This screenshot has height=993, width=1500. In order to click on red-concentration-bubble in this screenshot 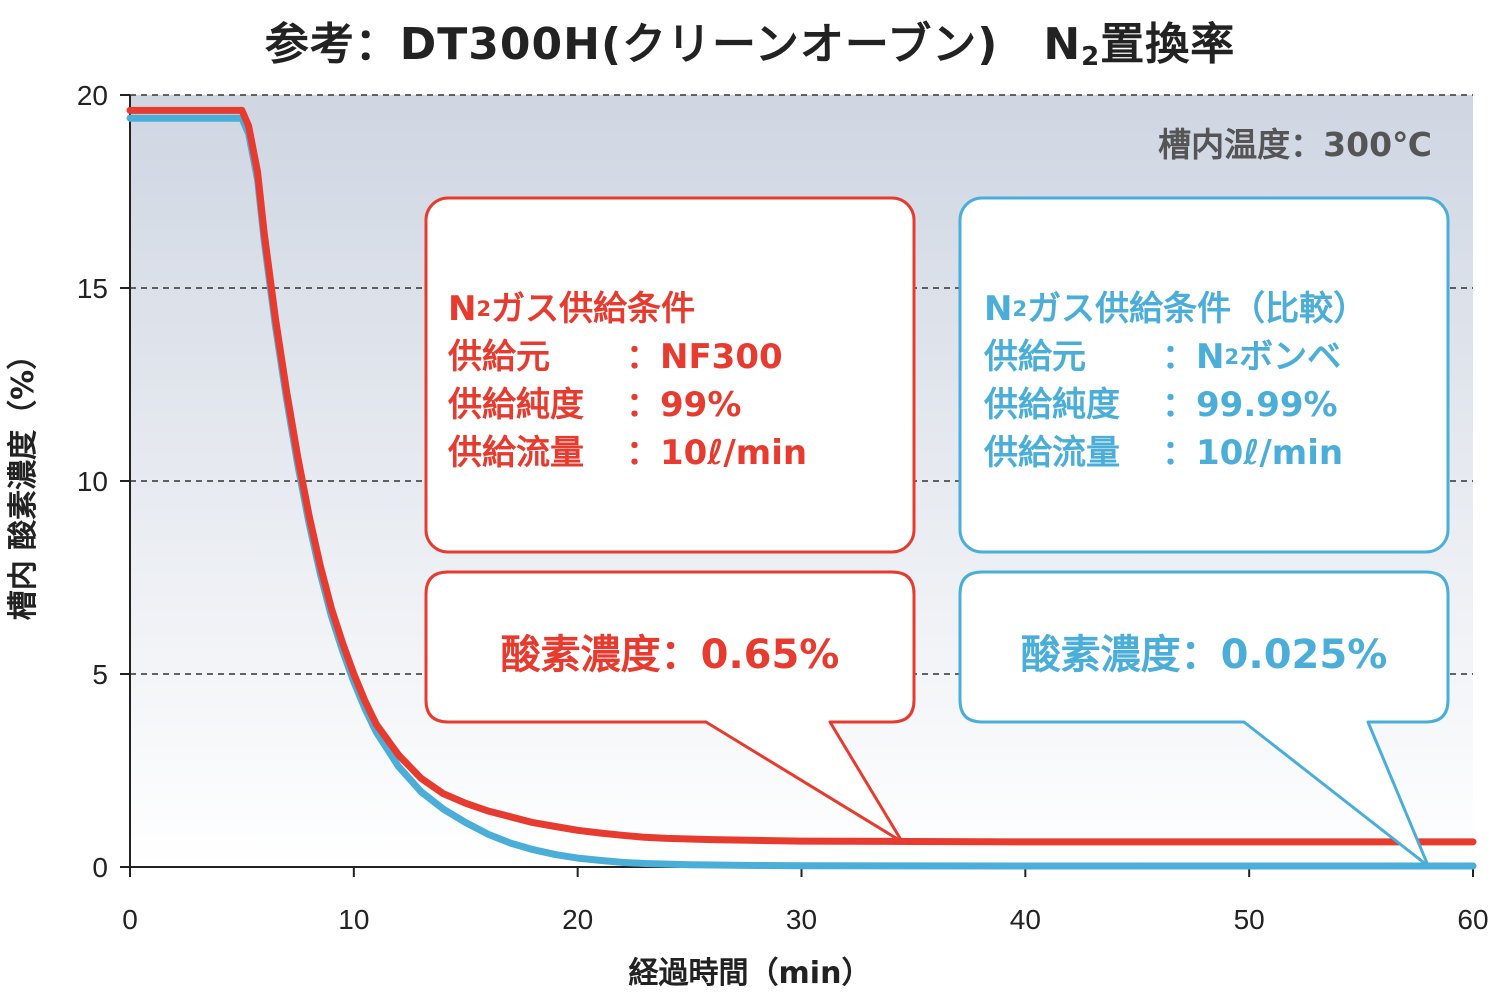, I will do `click(670, 707)`.